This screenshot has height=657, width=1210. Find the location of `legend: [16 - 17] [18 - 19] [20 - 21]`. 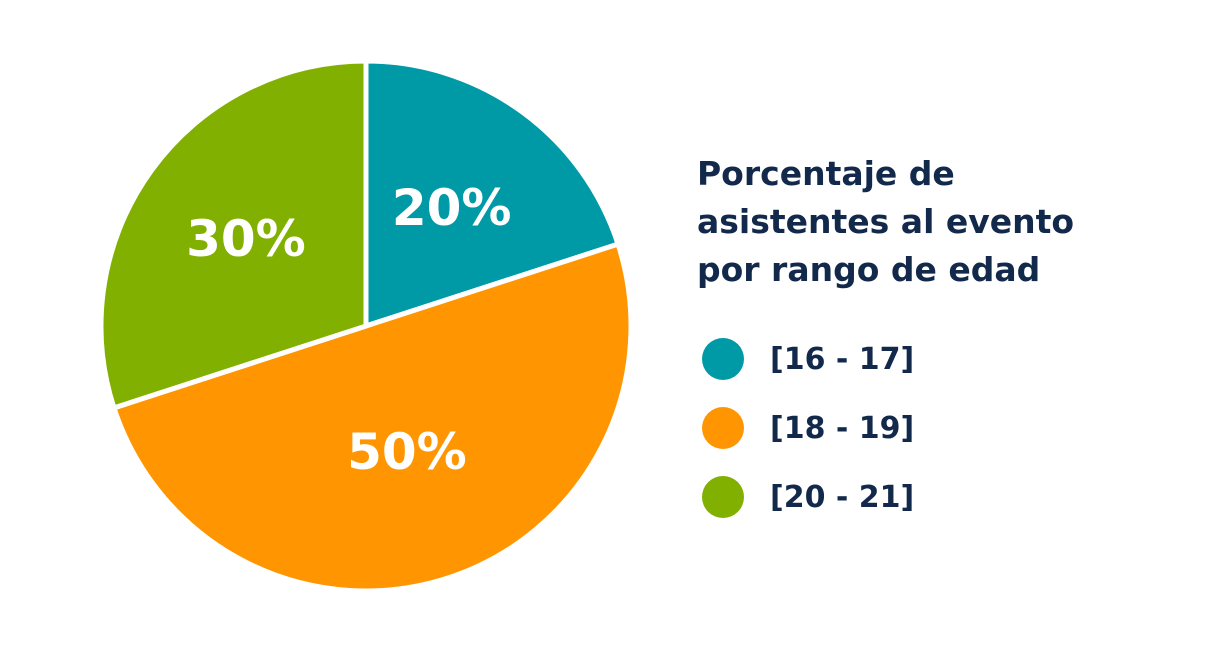

legend: [16 - 17] [18 - 19] [20 - 21] is located at coordinates (808, 440).